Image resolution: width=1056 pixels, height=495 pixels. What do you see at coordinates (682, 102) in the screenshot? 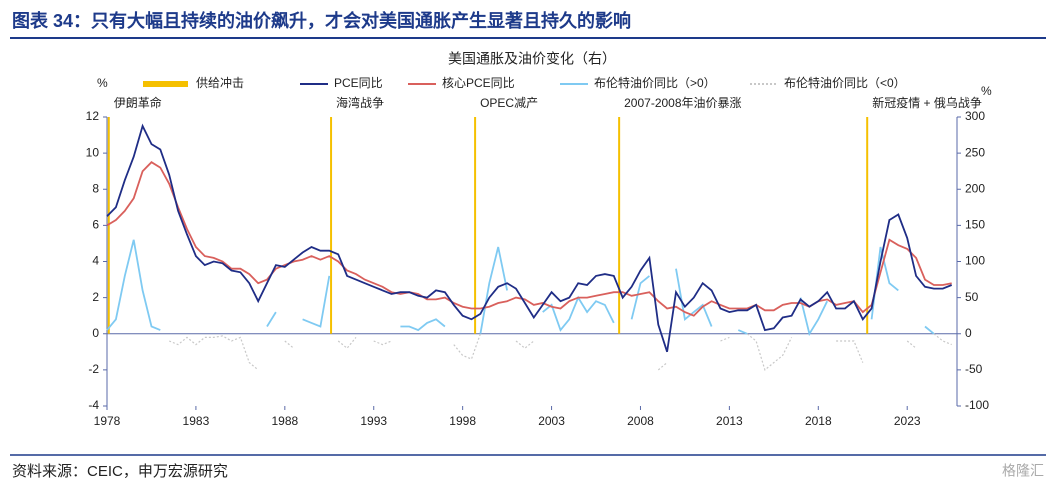
I see `shock-label: 2007-2008年油价暴涨` at bounding box center [682, 102].